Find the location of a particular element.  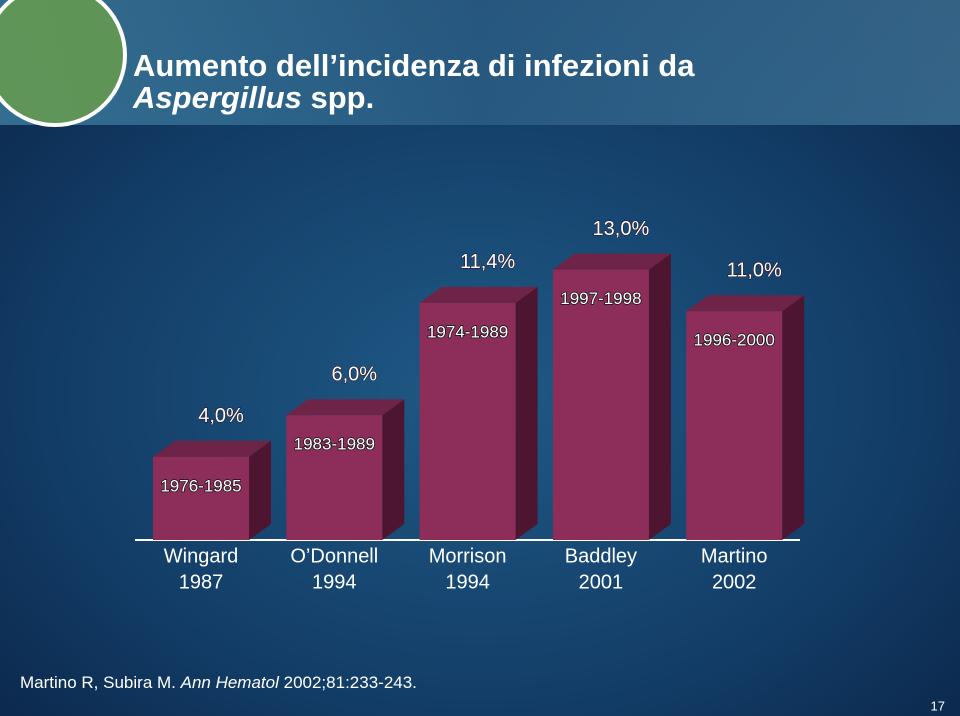

title-line-2: Aspergillus spp. is located at coordinates (253, 97).